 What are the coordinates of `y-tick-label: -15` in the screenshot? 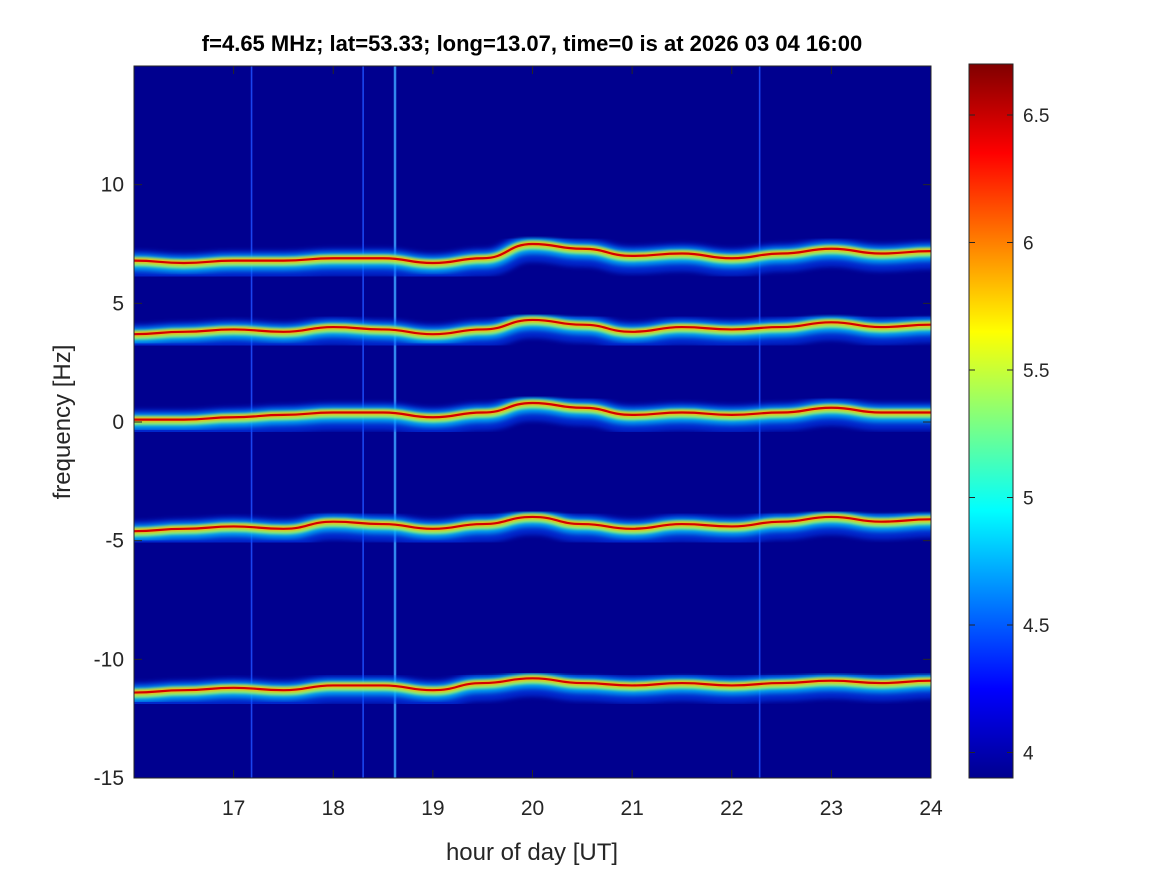 It's located at (109, 778).